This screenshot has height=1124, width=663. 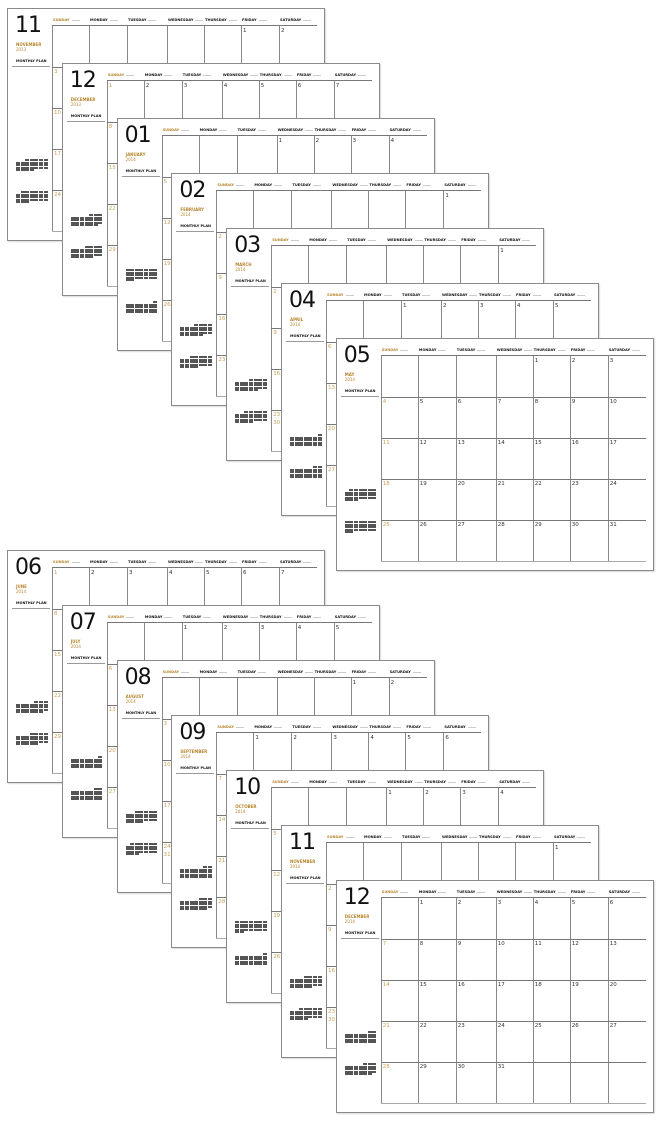 What do you see at coordinates (195, 773) in the screenshot?
I see `divider` at bounding box center [195, 773].